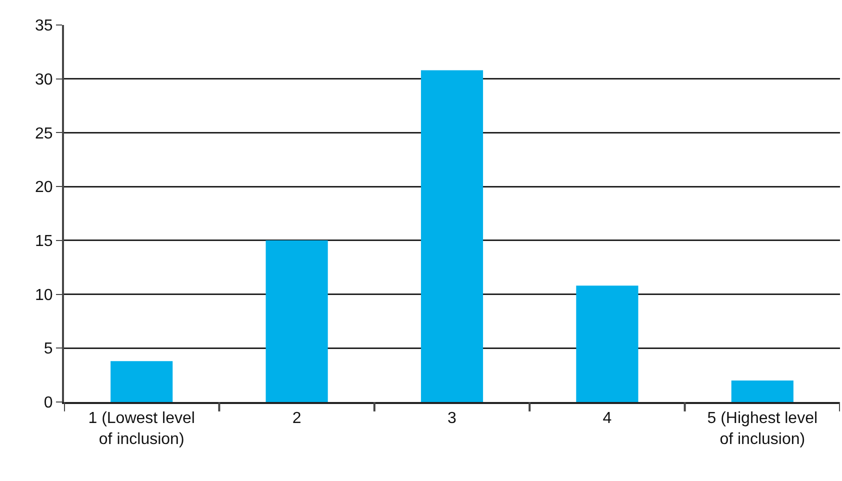 This screenshot has height=481, width=842. Describe the element at coordinates (141, 429) in the screenshot. I see `x-tick-label: 1 (Lowest level of inclusion)` at that location.